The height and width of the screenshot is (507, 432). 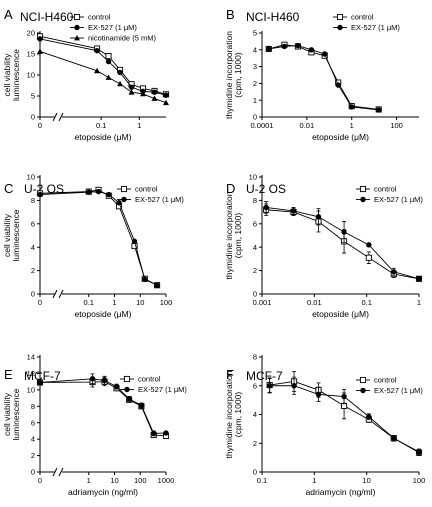 What do you see at coordinates (61, 117) in the screenshot?
I see `axis-break-mark-2-a` at bounding box center [61, 117].